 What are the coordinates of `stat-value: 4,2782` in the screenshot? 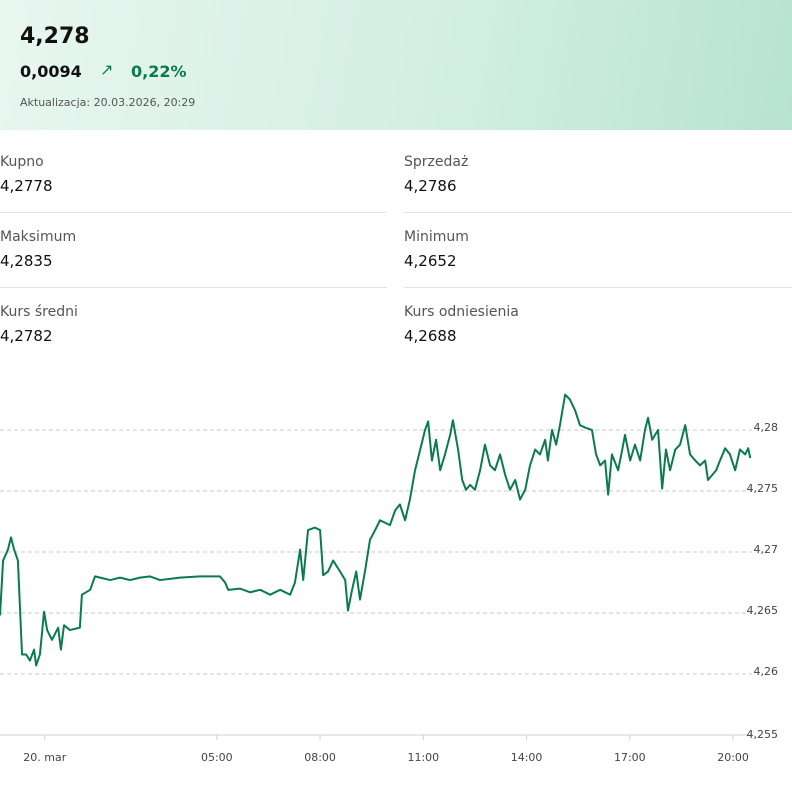 It's located at (26, 336).